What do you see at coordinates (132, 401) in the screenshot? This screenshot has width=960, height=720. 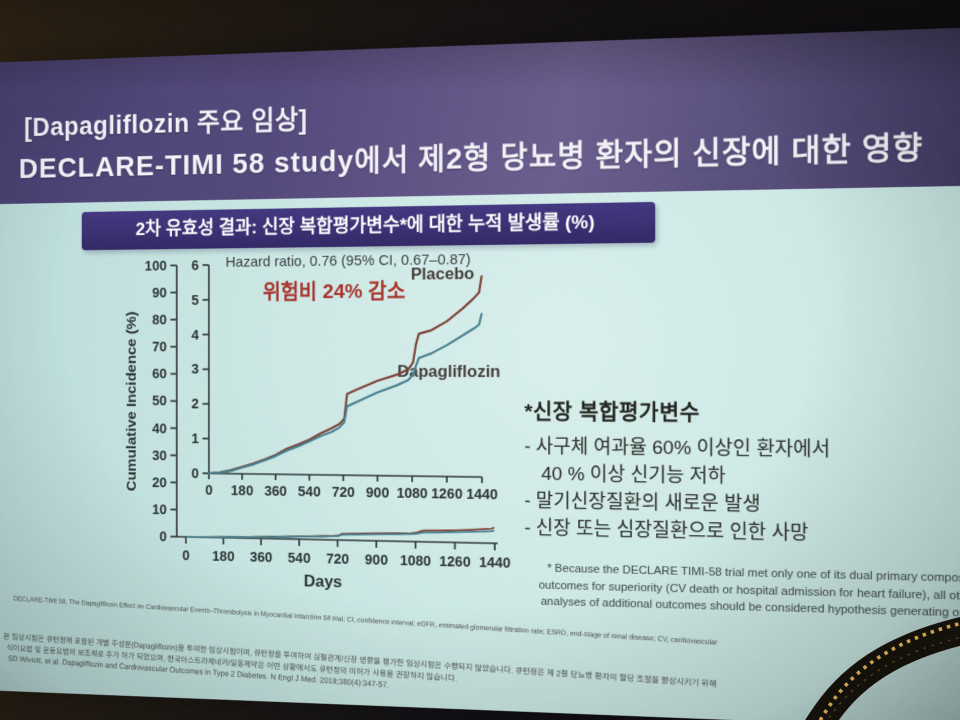 I see `y-axis-title: Cumulative Incidence (%)` at bounding box center [132, 401].